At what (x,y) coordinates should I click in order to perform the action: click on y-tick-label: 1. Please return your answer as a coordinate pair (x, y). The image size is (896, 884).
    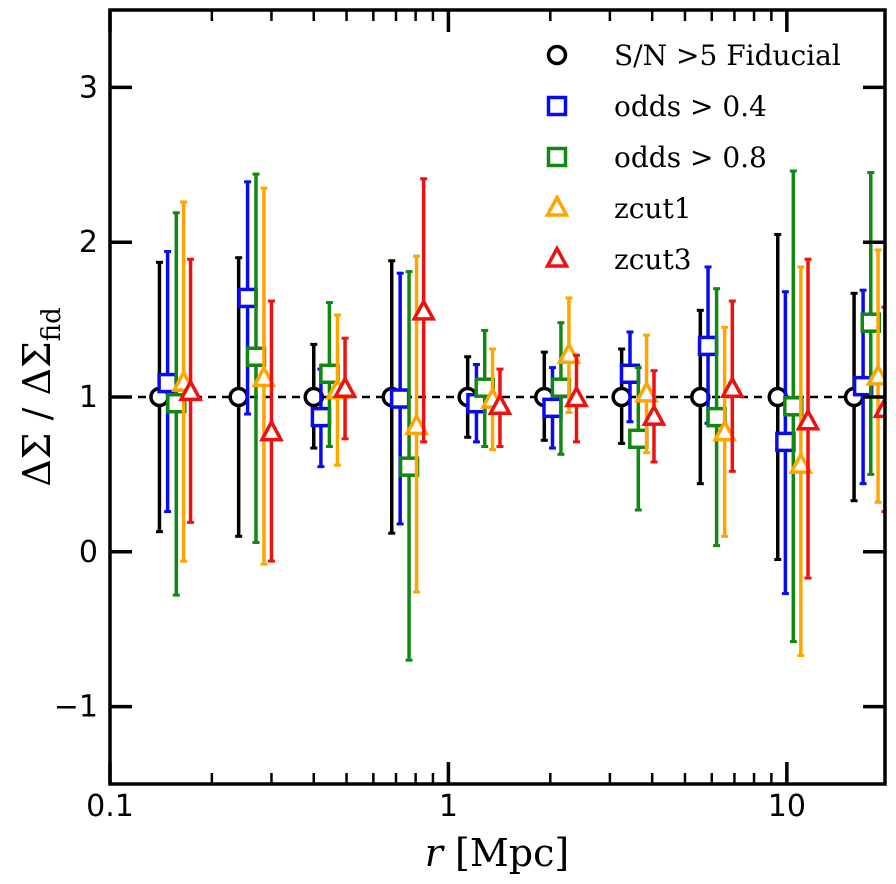
    Looking at the image, I should click on (88, 397).